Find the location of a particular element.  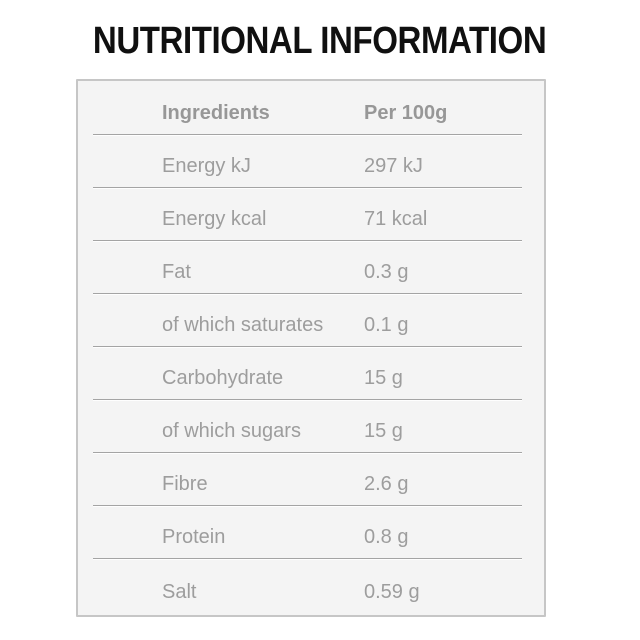

ingredient-value: 297 kJ is located at coordinates (393, 166).